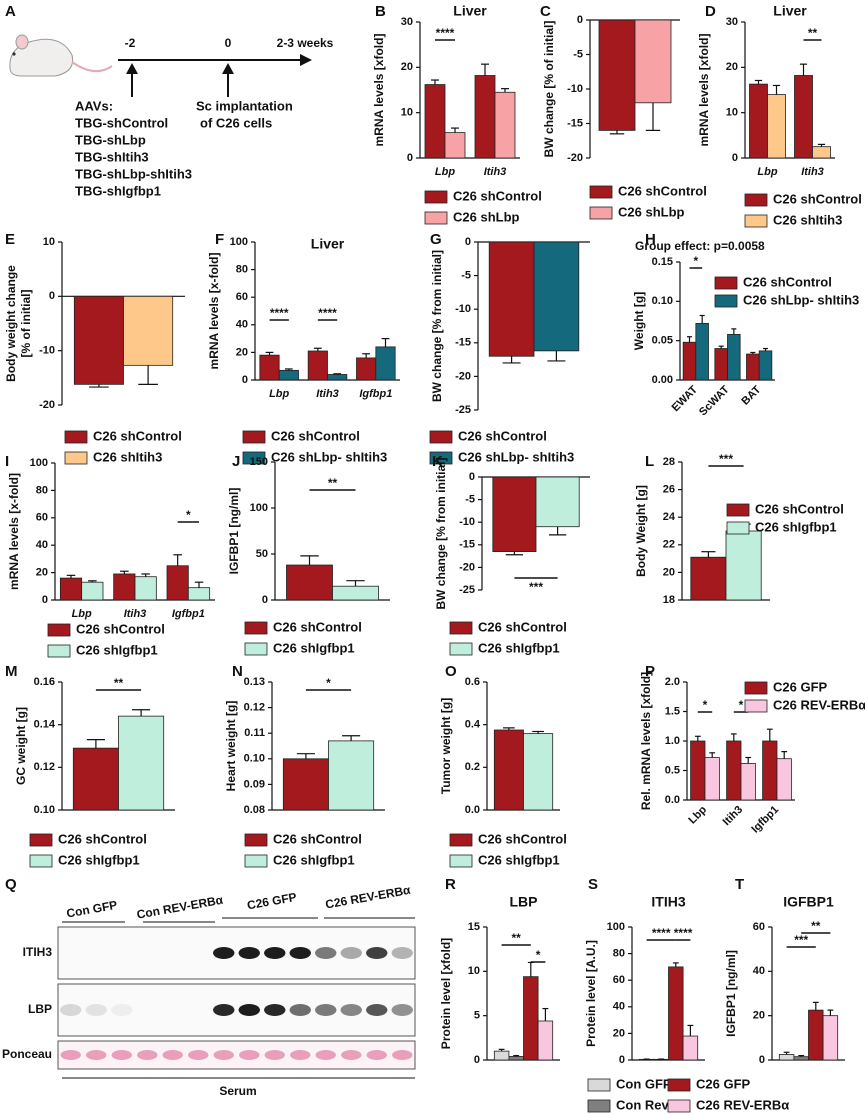 The image size is (865, 1115). Describe the element at coordinates (819, 704) in the screenshot. I see `legend-label: C26 REV-ERBα` at that location.